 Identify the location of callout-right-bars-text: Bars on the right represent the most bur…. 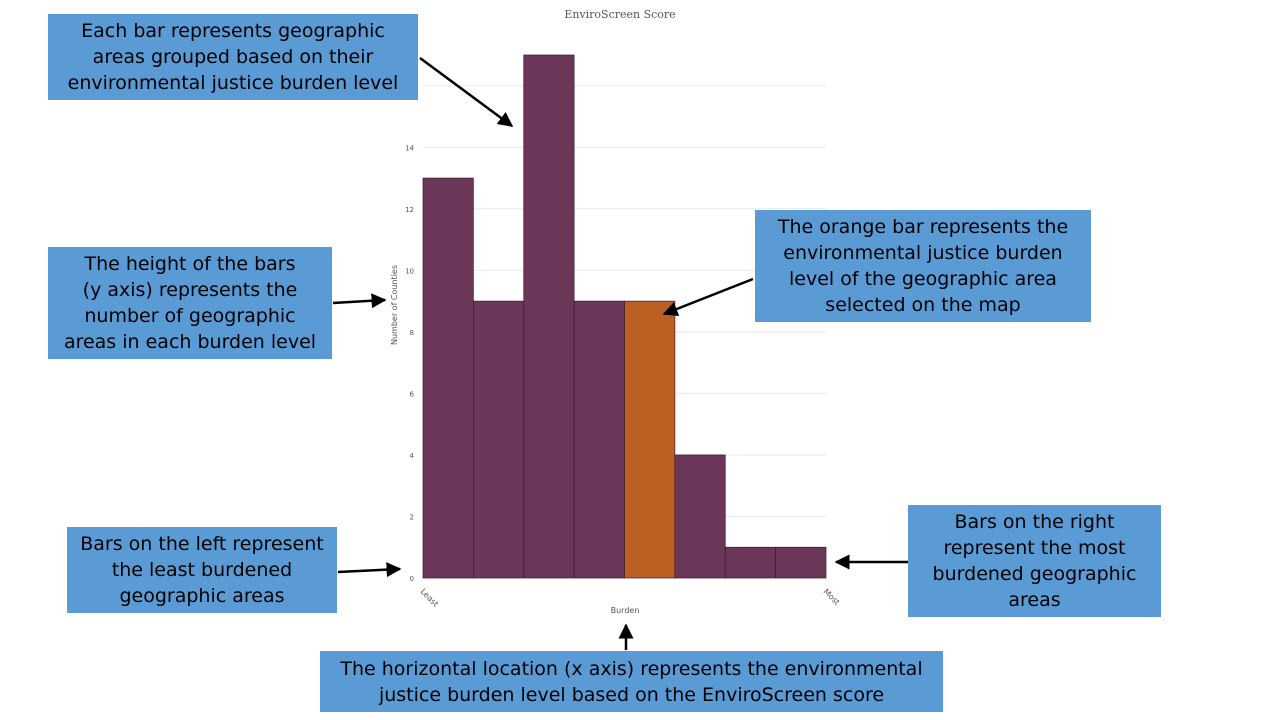
(1034, 561).